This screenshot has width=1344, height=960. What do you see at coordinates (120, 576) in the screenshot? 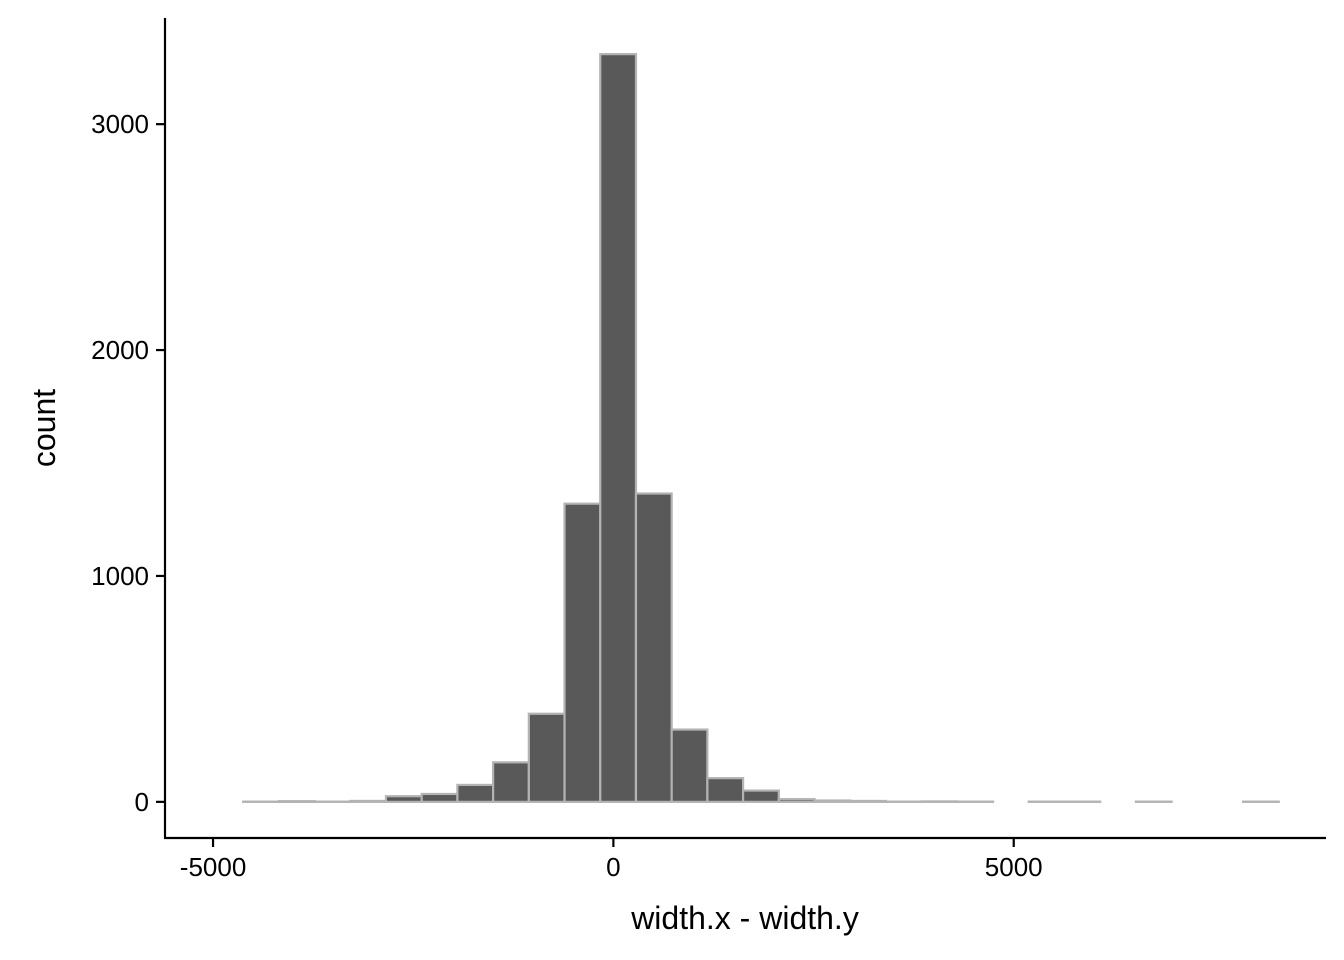
I see `y-tick-label-1: 1000` at bounding box center [120, 576].